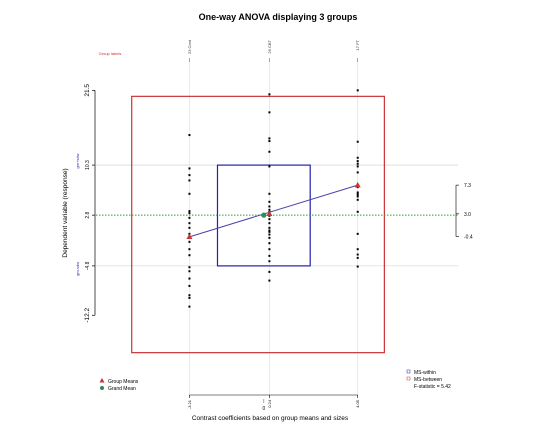 The width and height of the screenshot is (540, 432). I want to click on legend-grand-mean-marker, so click(102, 388).